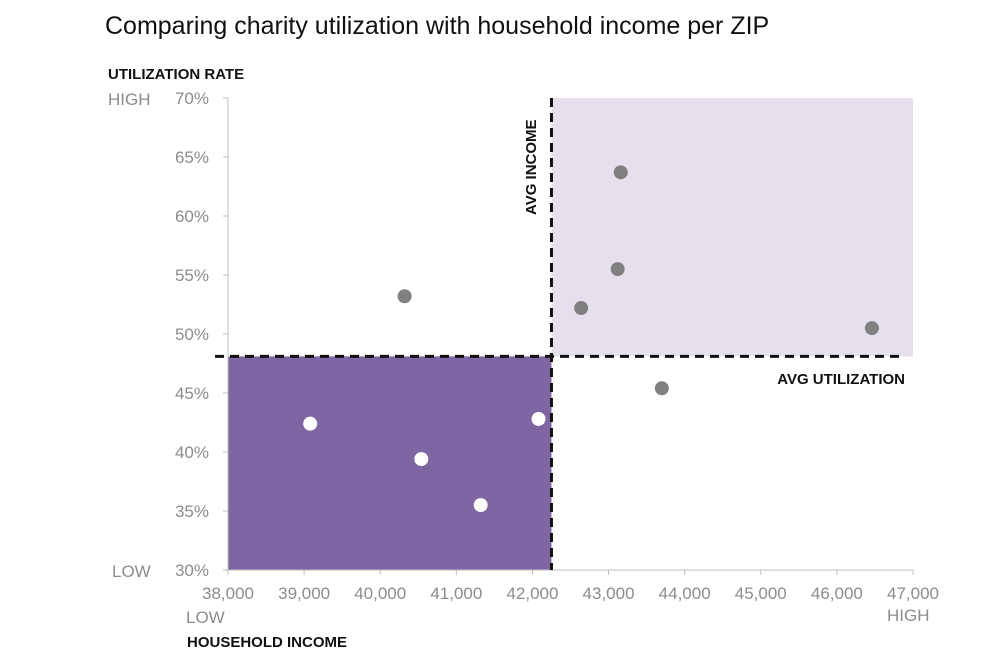 This screenshot has height=665, width=1000. What do you see at coordinates (390, 463) in the screenshot?
I see `low-income-low-utilization-region` at bounding box center [390, 463].